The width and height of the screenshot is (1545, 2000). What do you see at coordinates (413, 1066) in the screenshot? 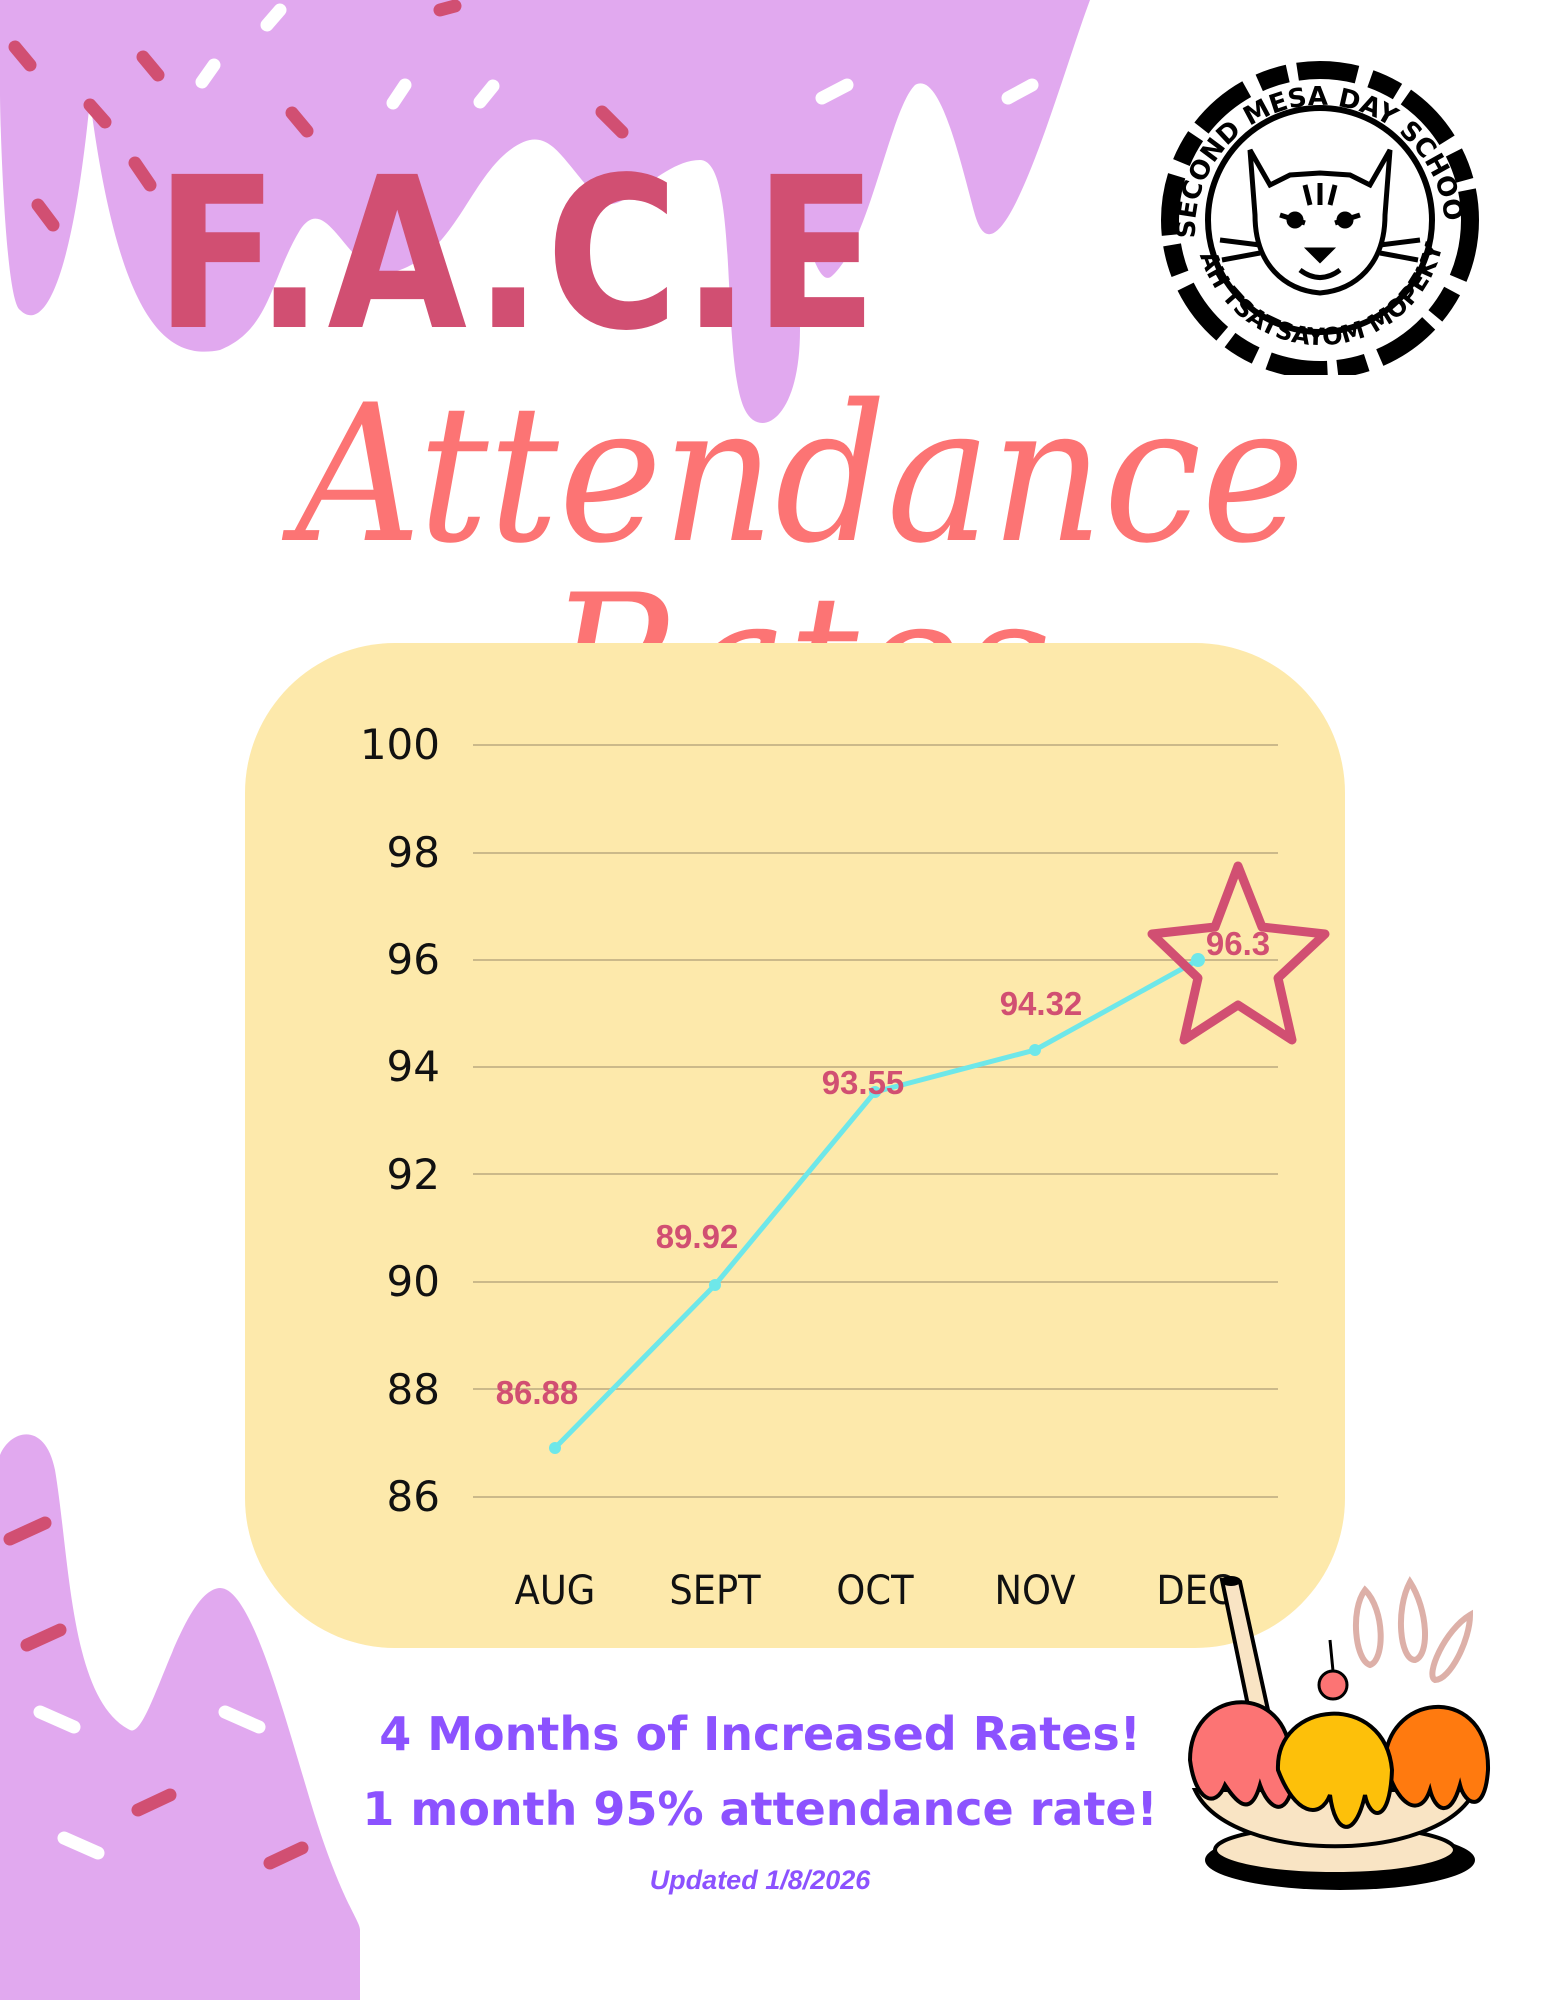
I see `y-tick-label: 94` at bounding box center [413, 1066].